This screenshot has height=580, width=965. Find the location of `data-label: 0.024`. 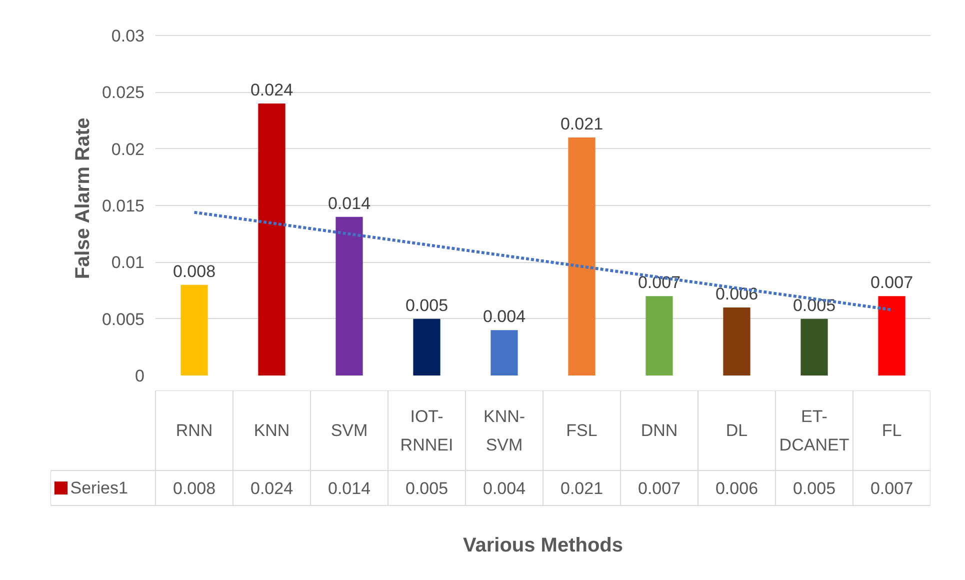

data-label: 0.024 is located at coordinates (272, 488).